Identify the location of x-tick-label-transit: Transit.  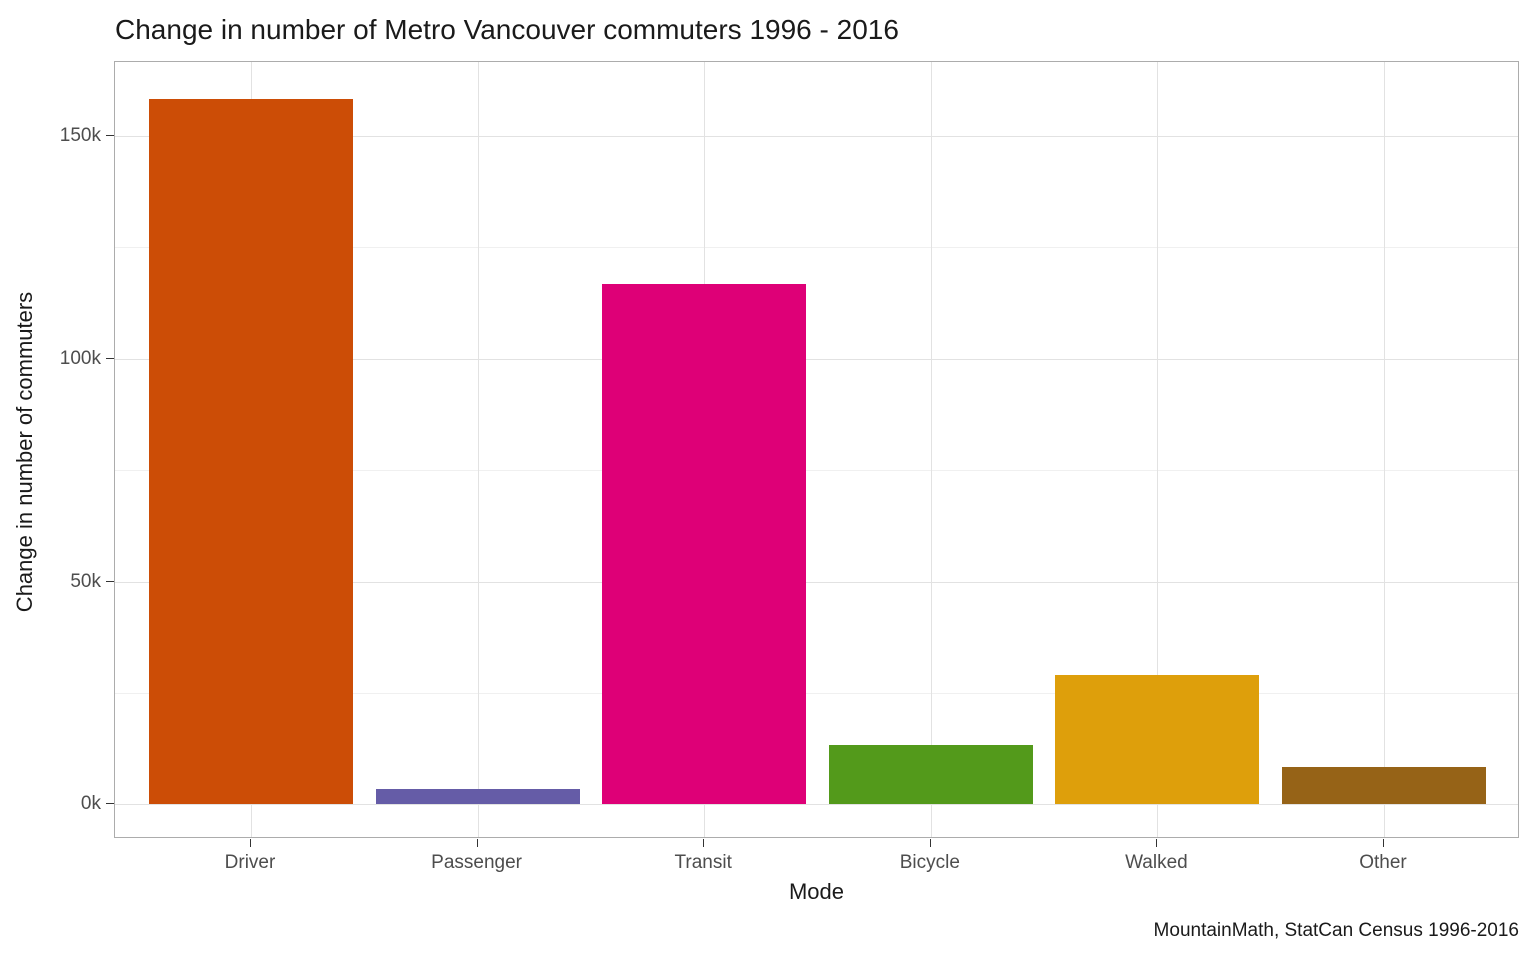
(703, 862).